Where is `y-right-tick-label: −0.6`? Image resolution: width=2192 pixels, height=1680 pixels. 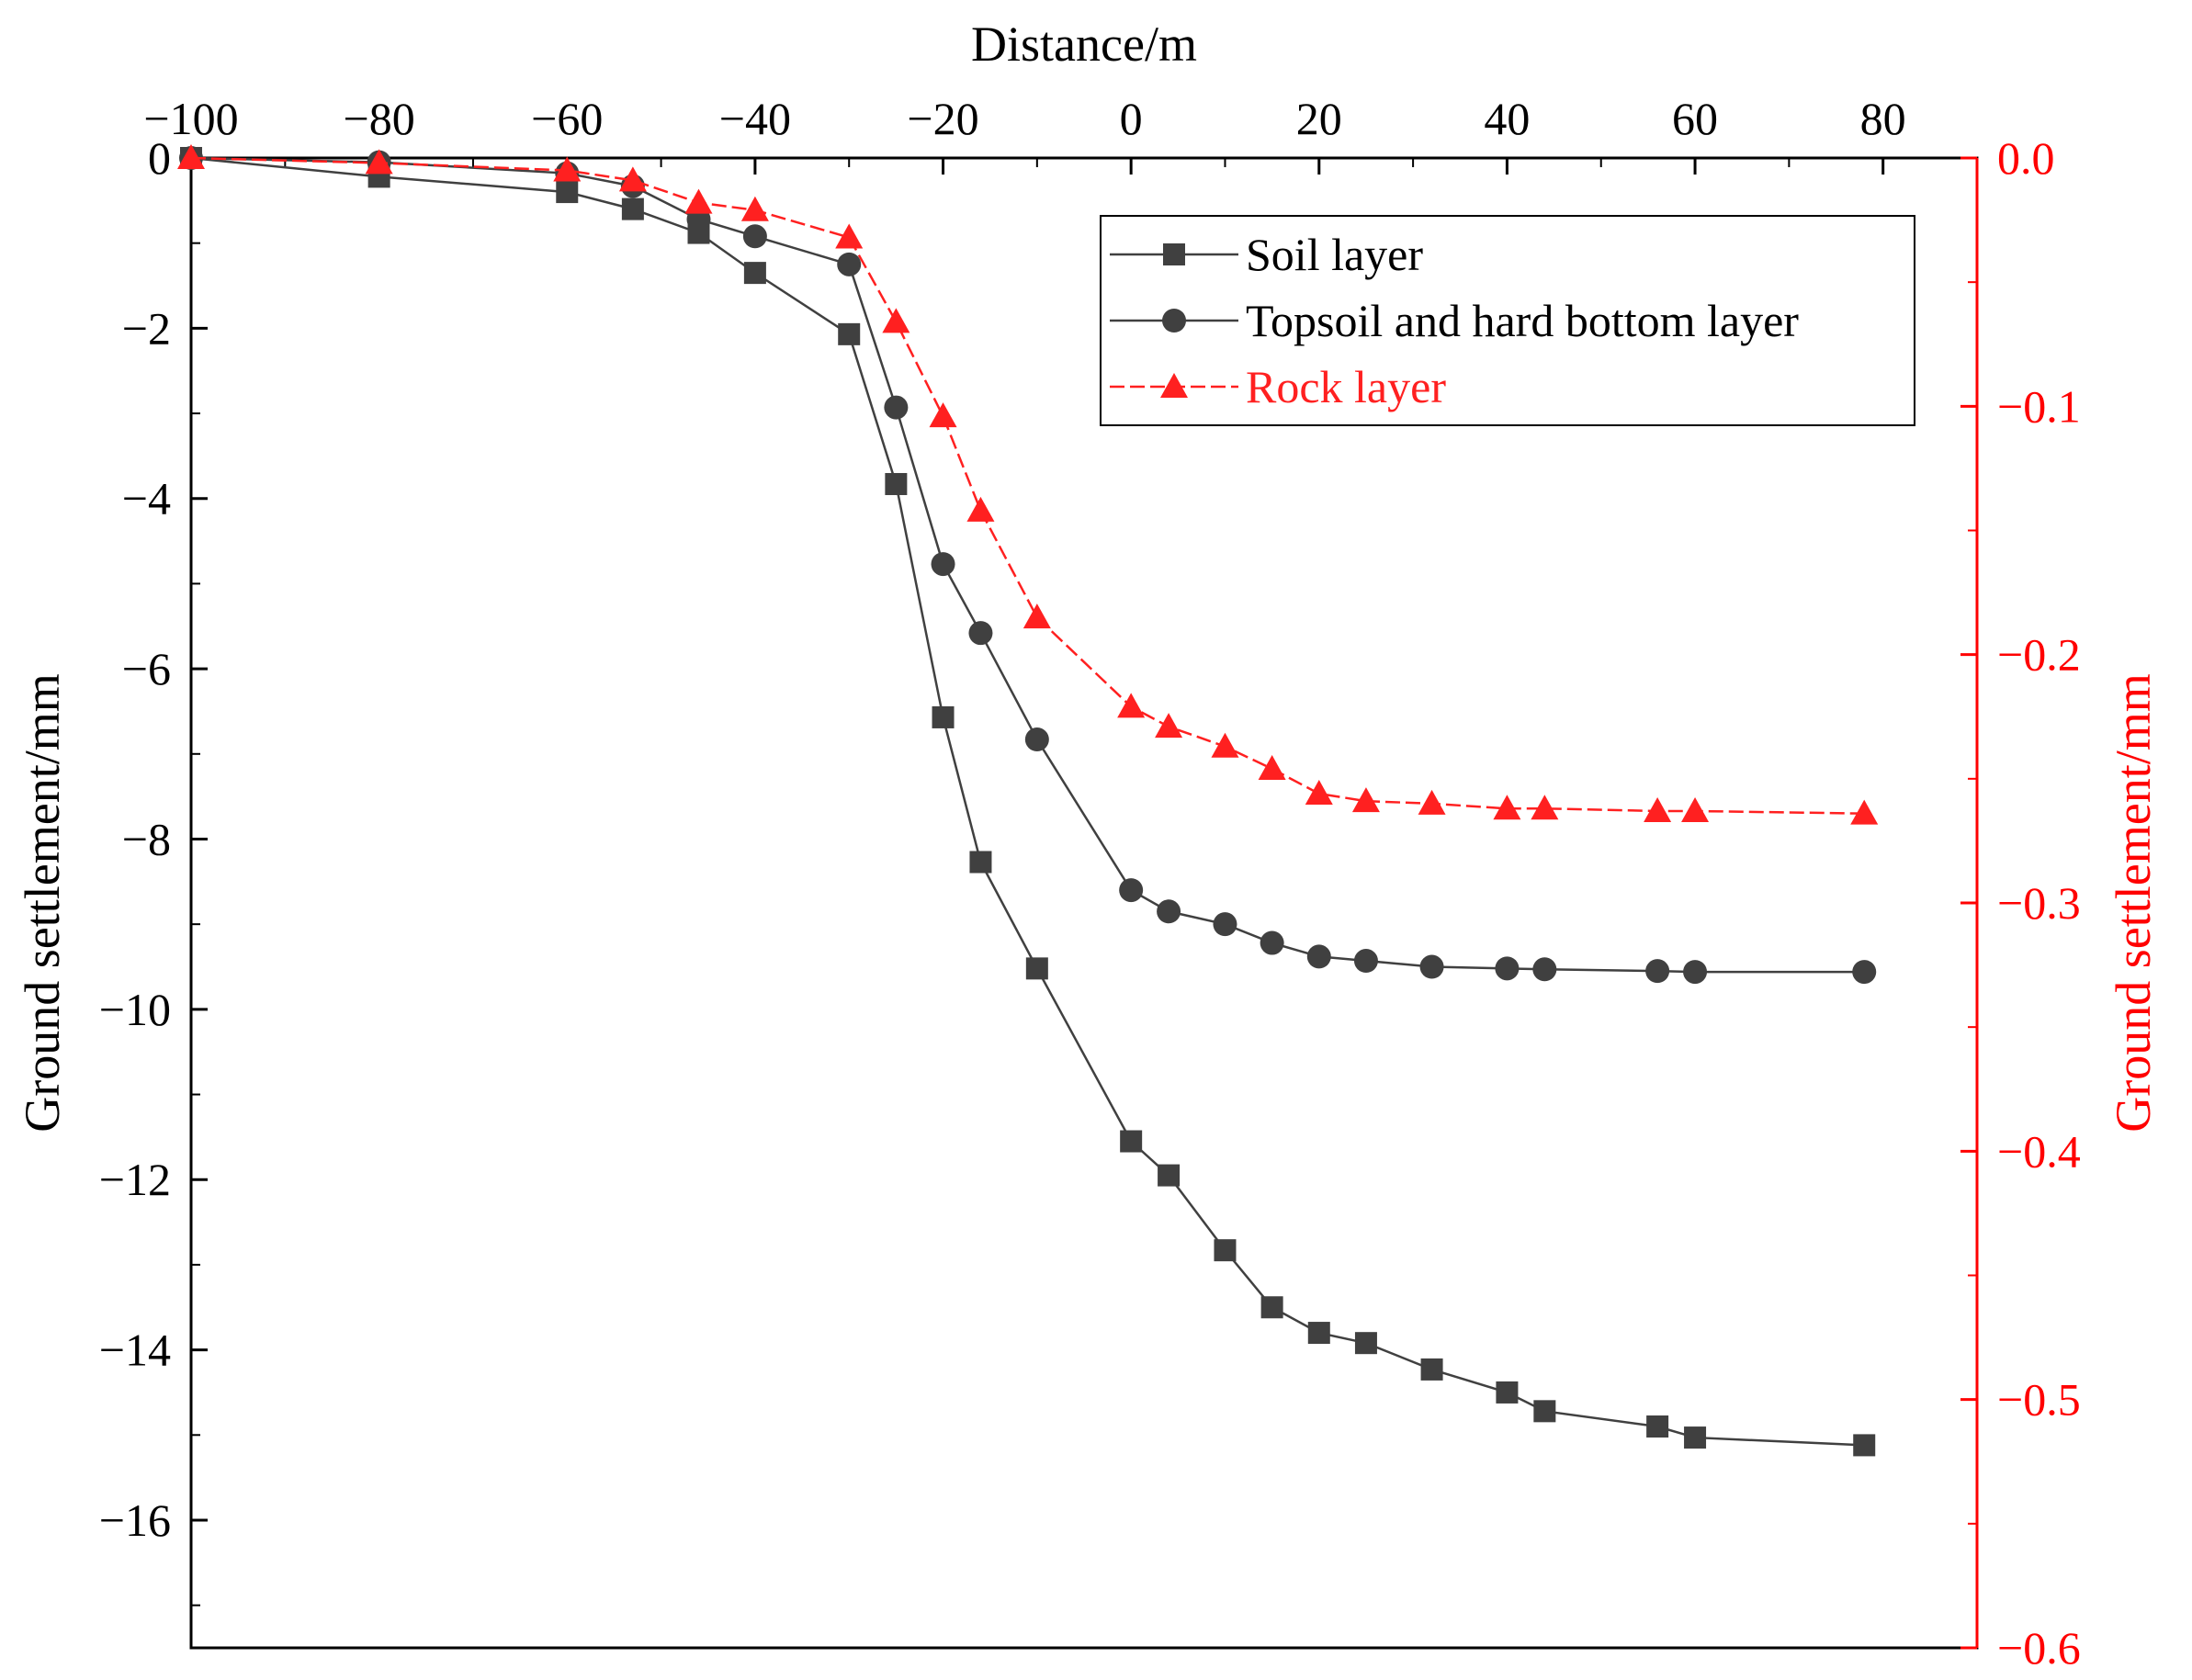 y-right-tick-label: −0.6 is located at coordinates (2039, 1648).